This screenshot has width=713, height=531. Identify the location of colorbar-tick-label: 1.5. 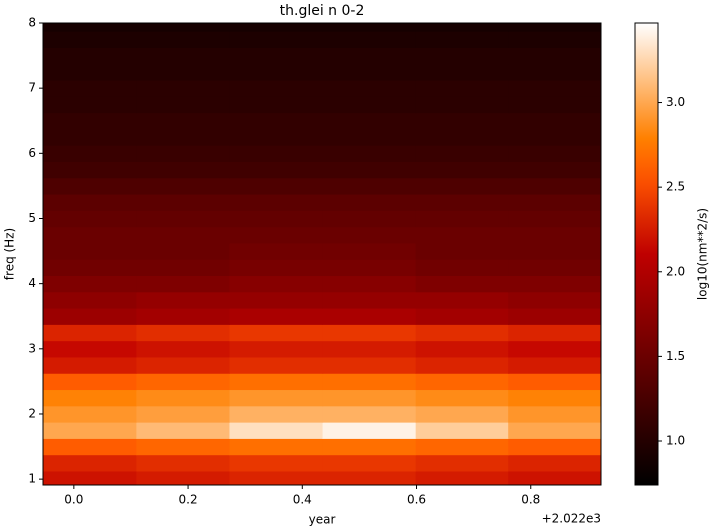
(675, 356).